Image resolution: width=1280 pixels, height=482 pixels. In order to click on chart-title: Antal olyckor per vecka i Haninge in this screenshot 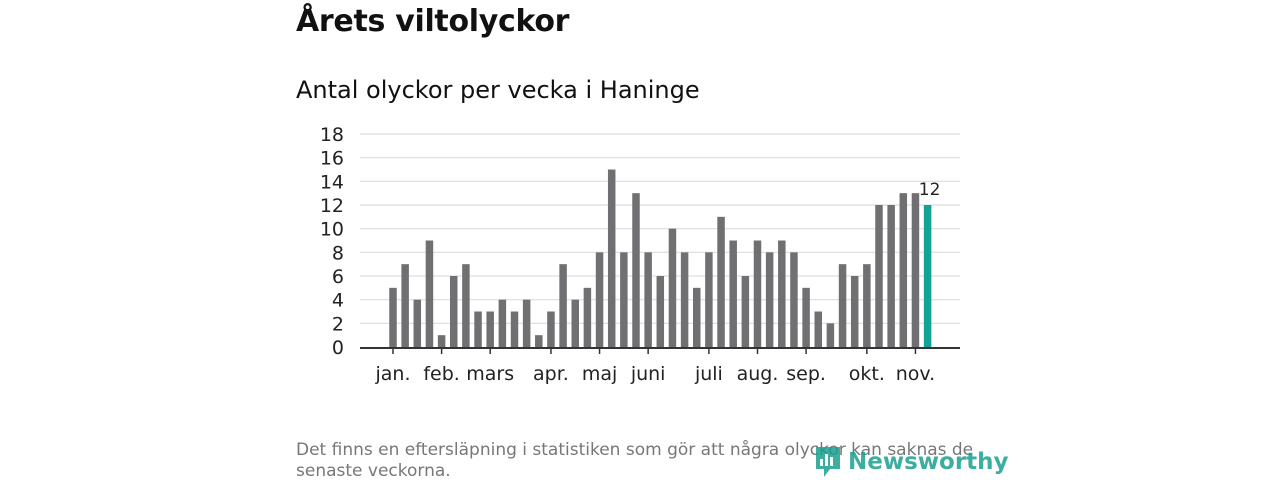, I will do `click(498, 90)`.